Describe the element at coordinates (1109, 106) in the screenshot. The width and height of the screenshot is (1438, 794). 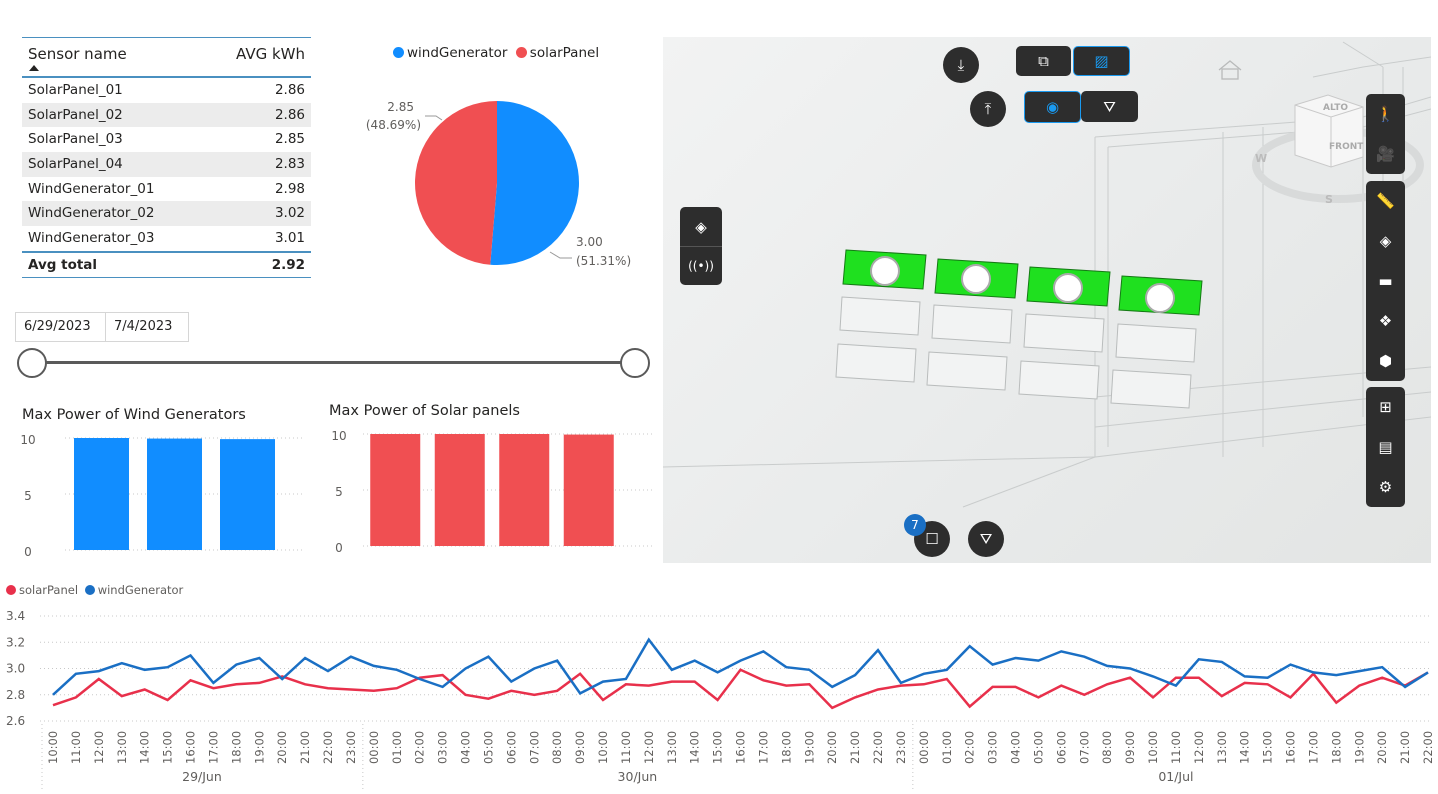
I see `filter-button: ⛛` at that location.